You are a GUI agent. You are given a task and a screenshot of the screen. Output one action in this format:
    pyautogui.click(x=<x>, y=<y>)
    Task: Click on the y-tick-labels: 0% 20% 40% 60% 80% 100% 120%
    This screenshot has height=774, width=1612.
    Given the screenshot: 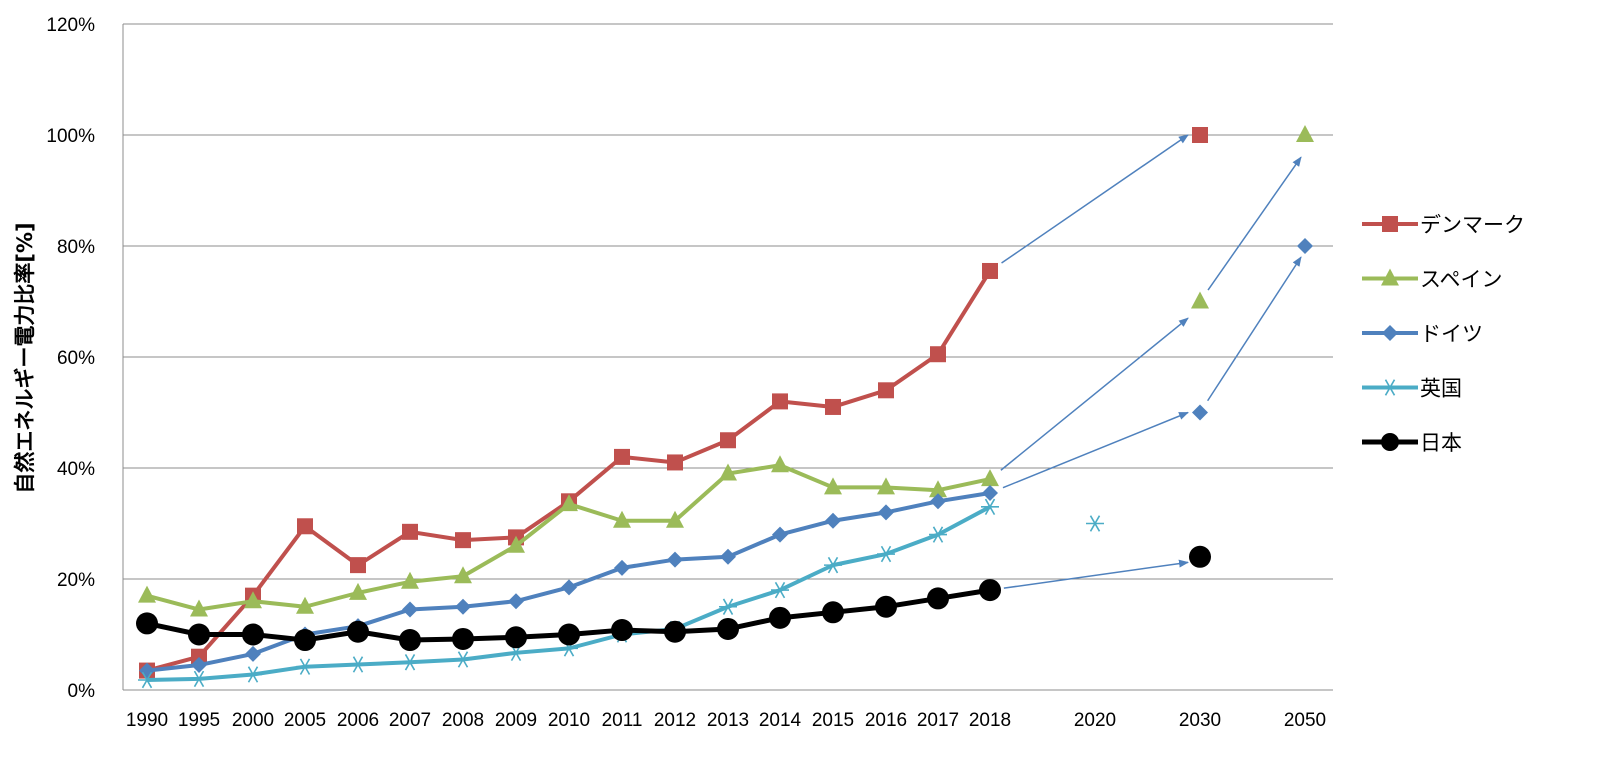 What is the action you would take?
    pyautogui.click(x=70, y=358)
    